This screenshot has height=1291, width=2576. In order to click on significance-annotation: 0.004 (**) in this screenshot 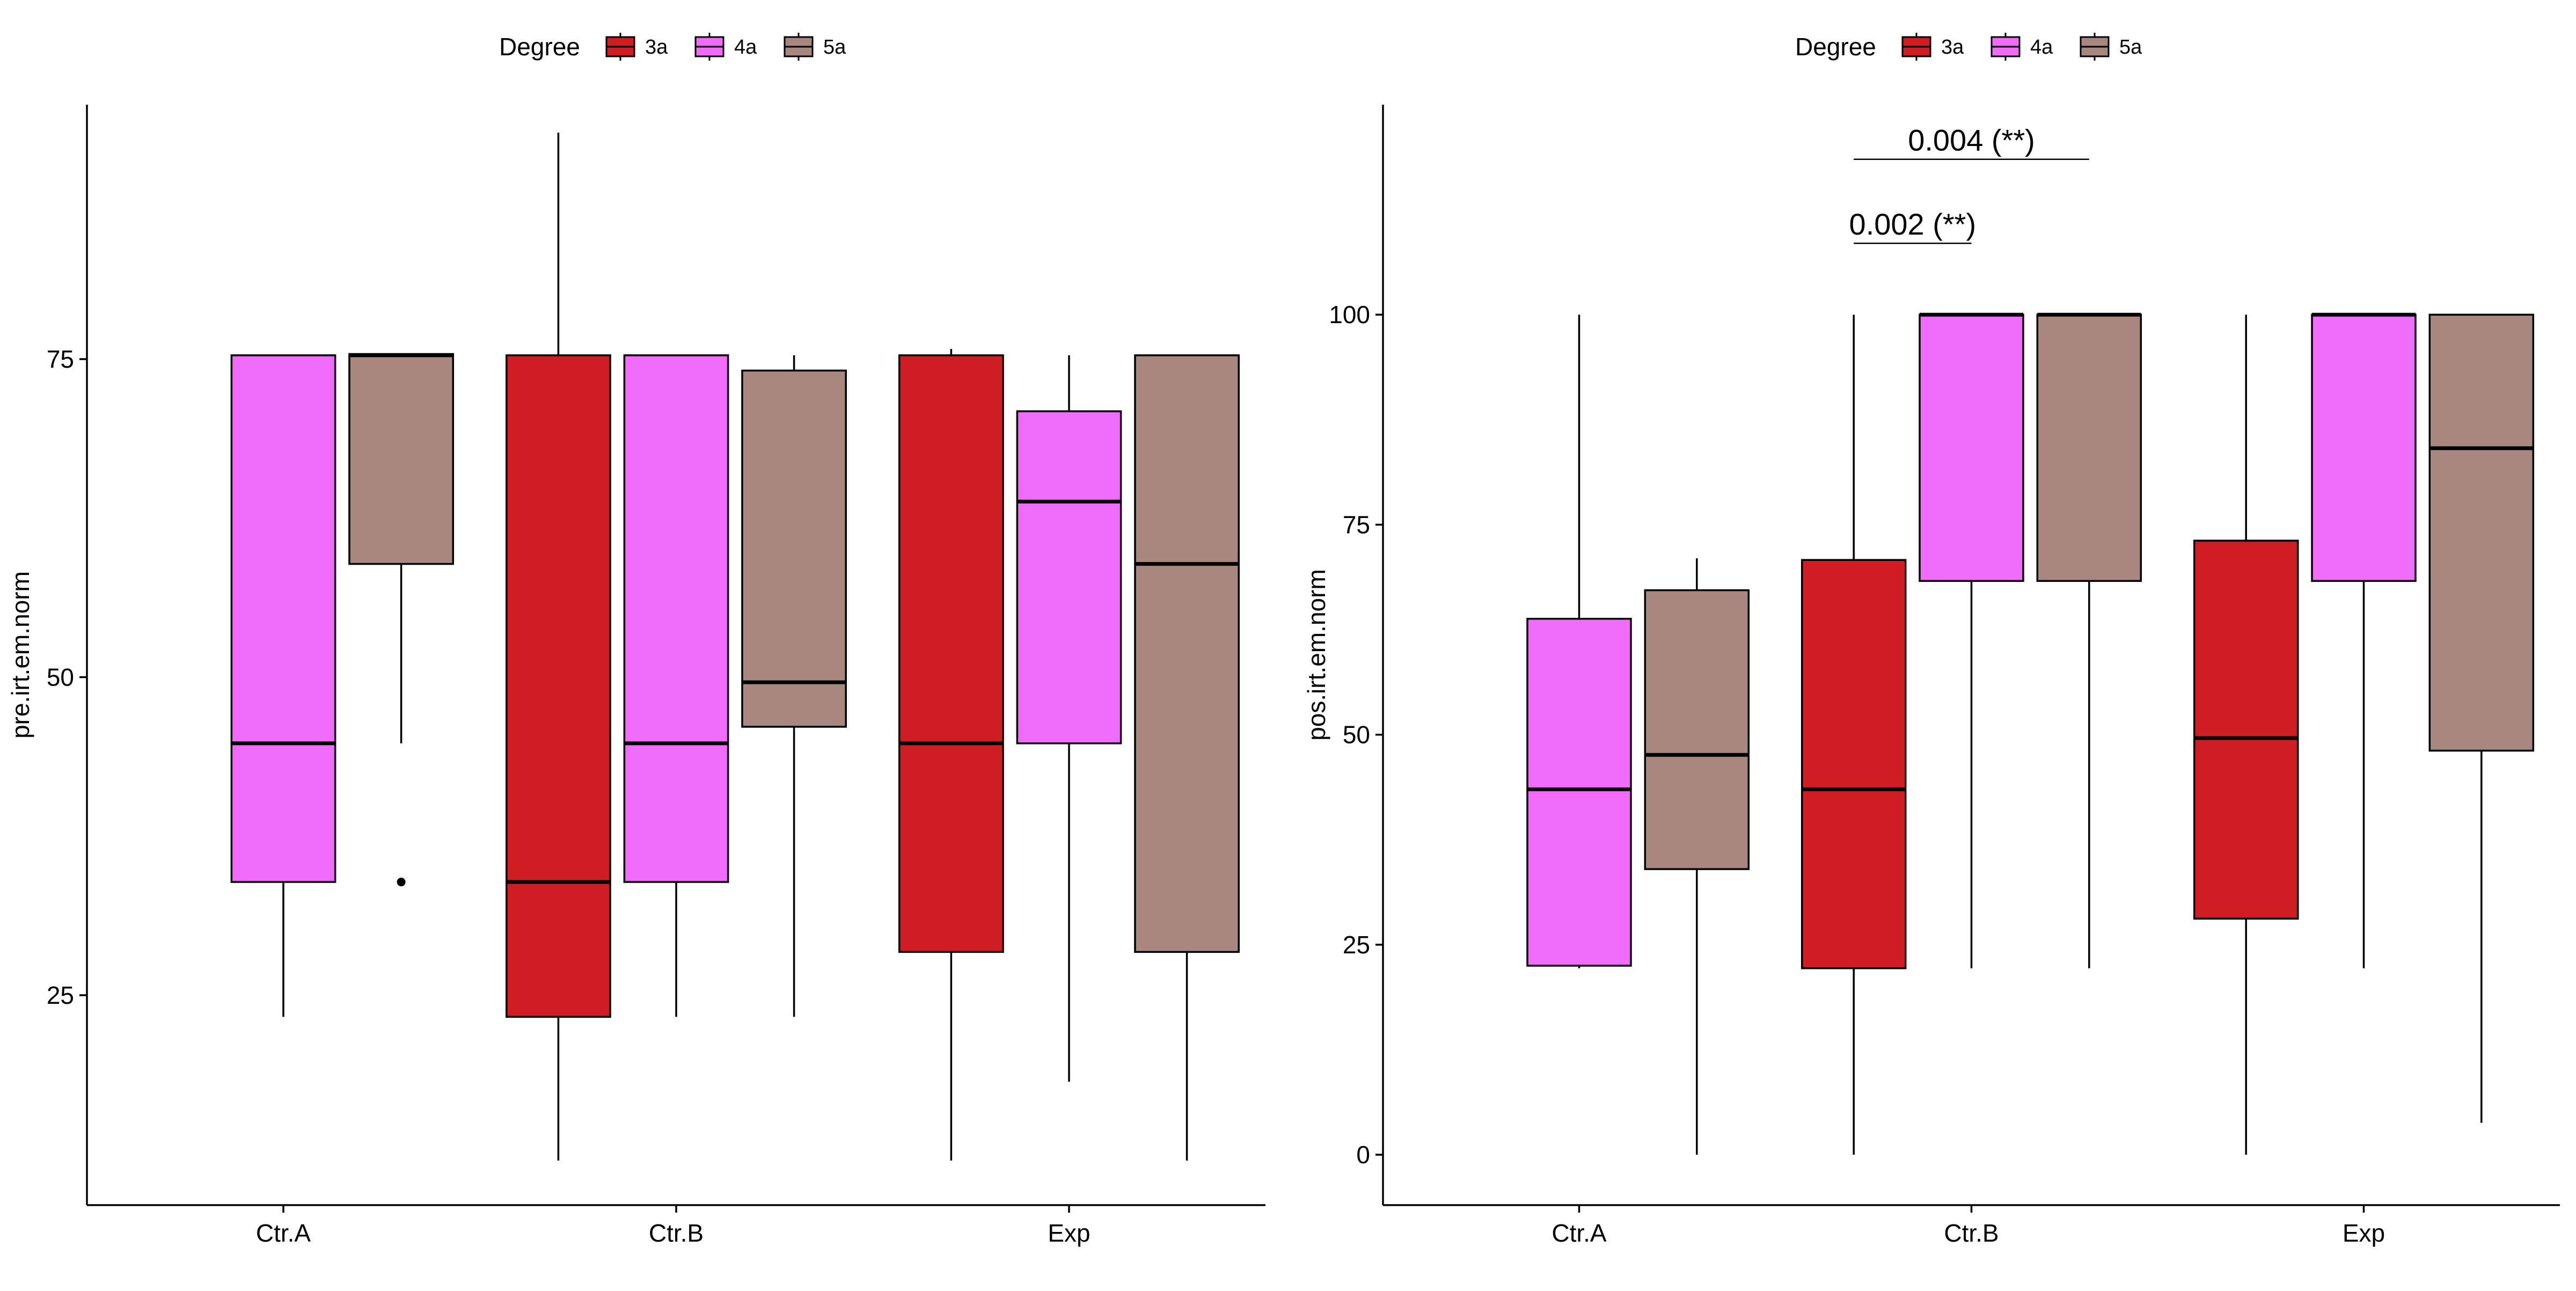, I will do `click(1971, 141)`.